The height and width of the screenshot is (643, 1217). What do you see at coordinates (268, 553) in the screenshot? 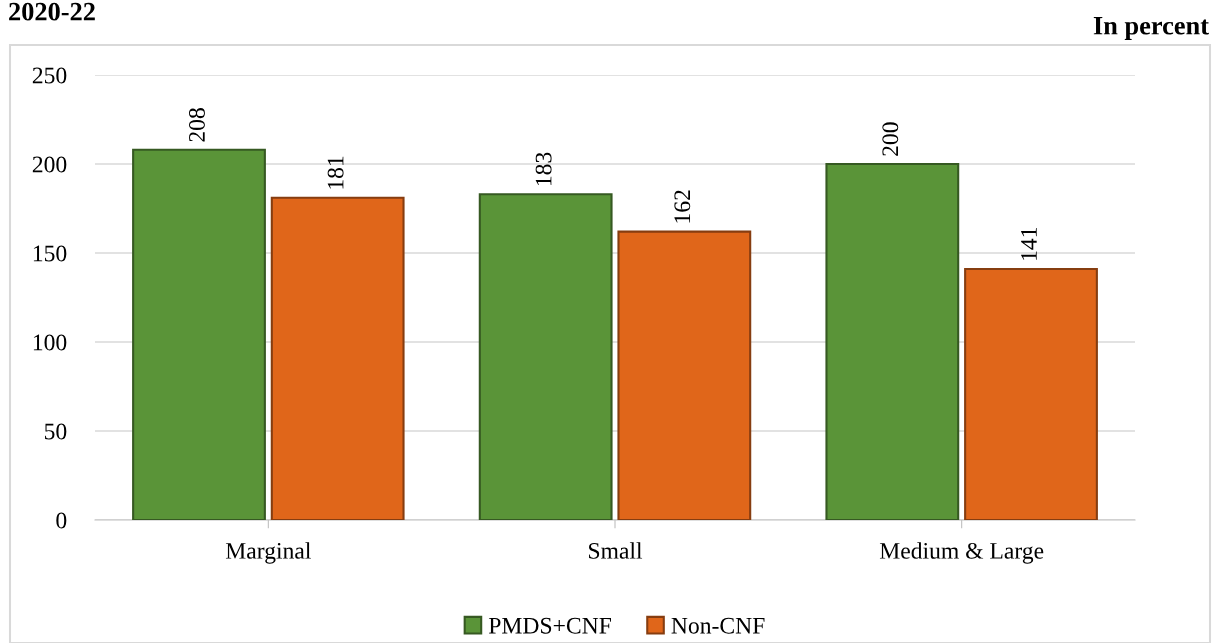
I see `x-tick-label: Marginal` at bounding box center [268, 553].